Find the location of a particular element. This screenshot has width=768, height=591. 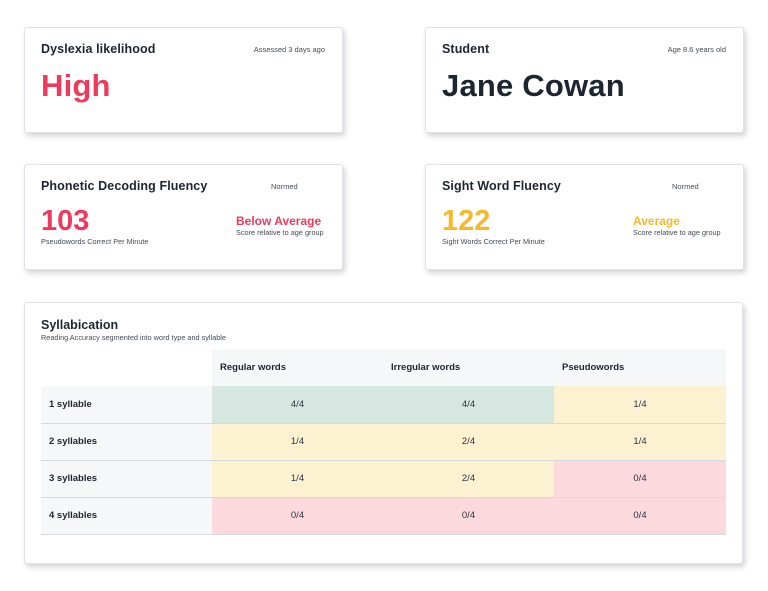

phonetic-score-unit: Pseudowords Correct Per Minute is located at coordinates (95, 241).